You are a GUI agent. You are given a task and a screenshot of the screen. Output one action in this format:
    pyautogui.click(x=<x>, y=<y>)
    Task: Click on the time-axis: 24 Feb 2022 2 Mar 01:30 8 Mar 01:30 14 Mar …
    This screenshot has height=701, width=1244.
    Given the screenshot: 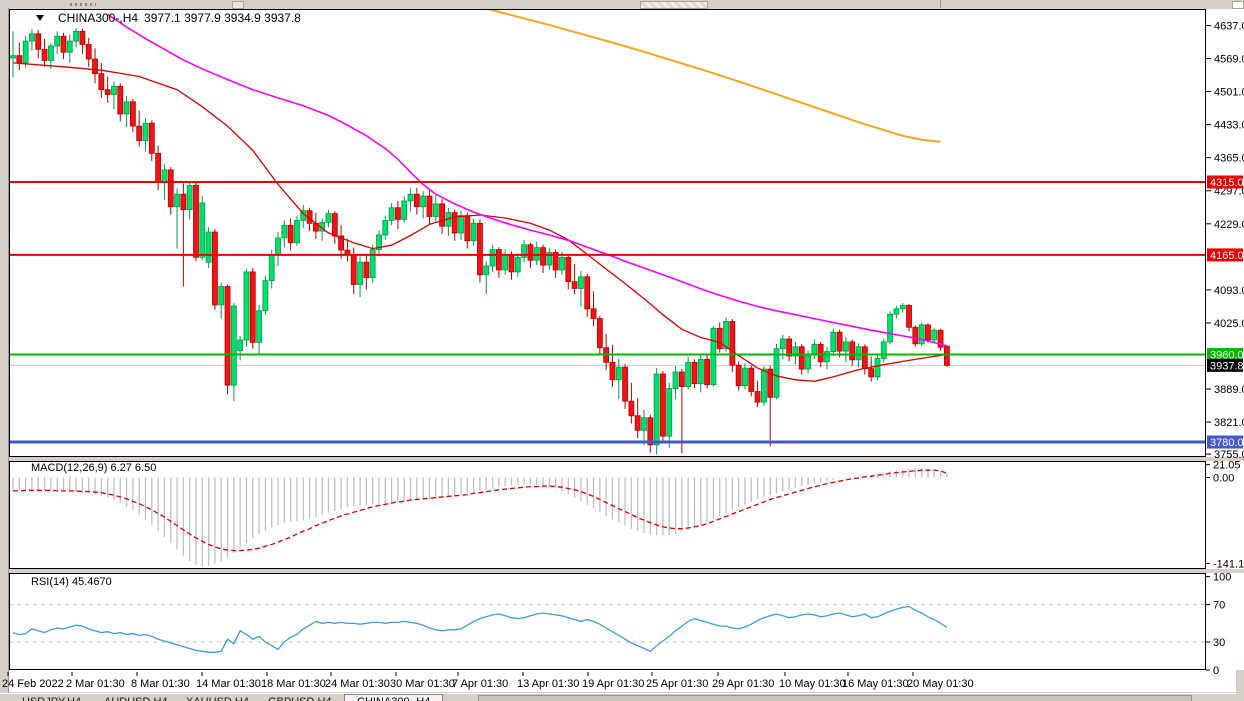 What is the action you would take?
    pyautogui.click(x=488, y=681)
    